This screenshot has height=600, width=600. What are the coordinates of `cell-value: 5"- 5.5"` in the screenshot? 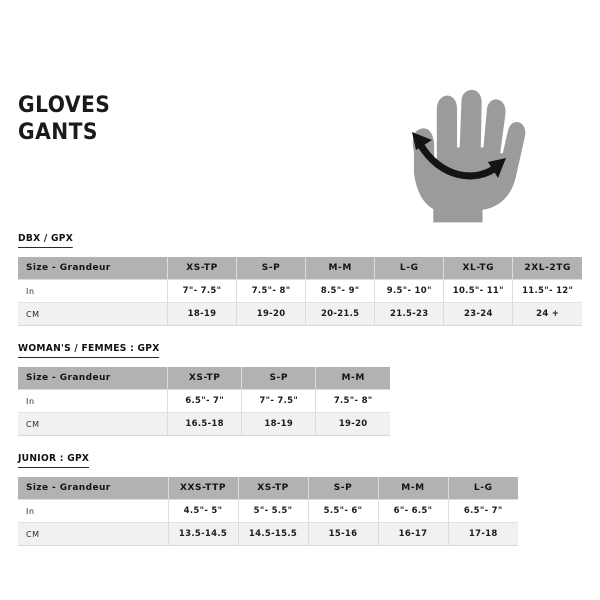 It's located at (273, 511).